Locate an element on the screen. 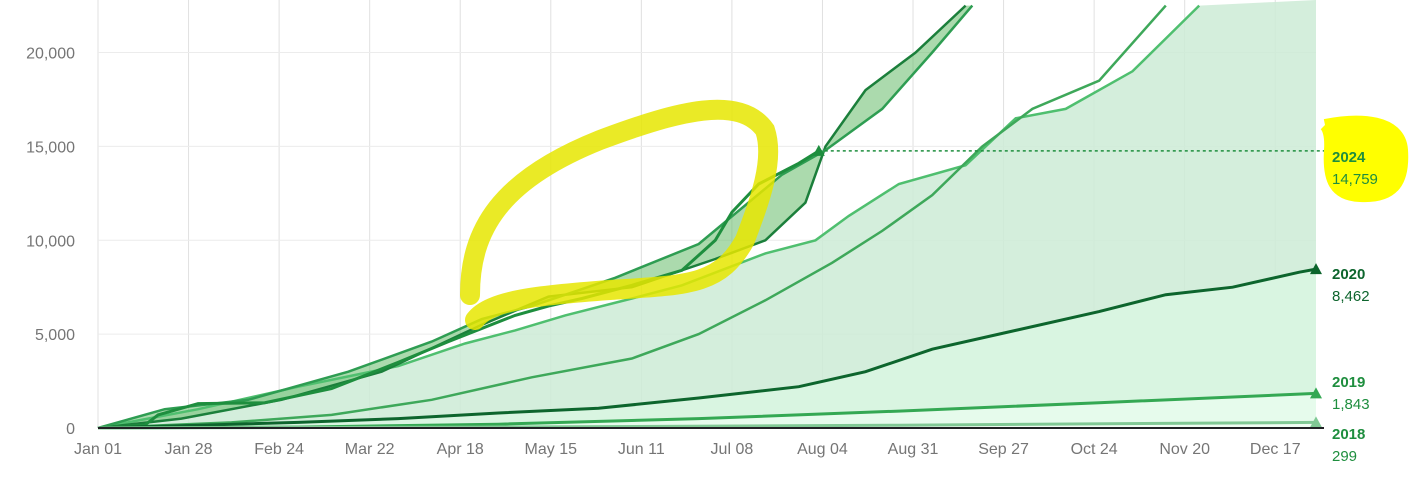 The image size is (1427, 488). y-tick-label: 0 is located at coordinates (70, 429).